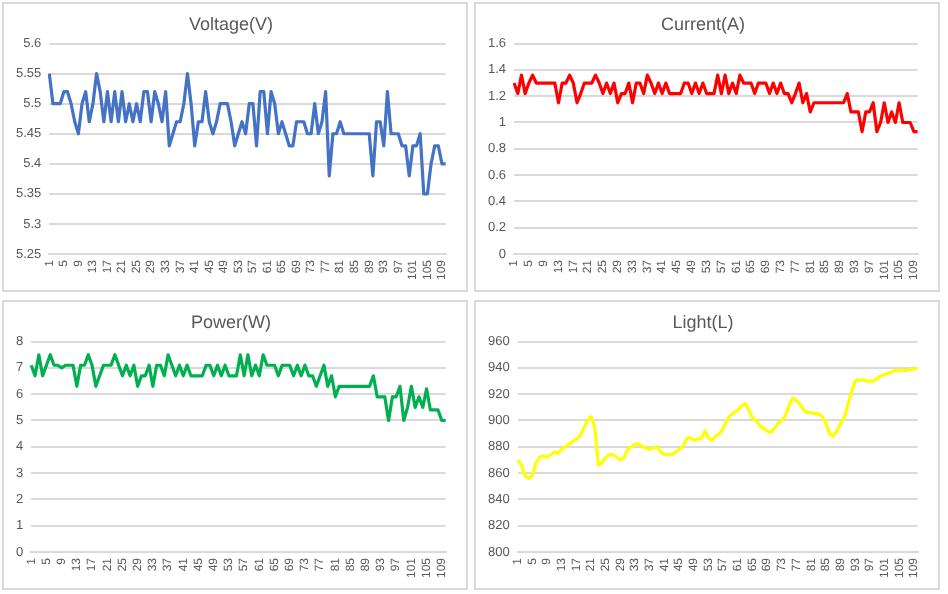 The width and height of the screenshot is (948, 594). What do you see at coordinates (231, 23) in the screenshot?
I see `chart-title: Voltage(V)` at bounding box center [231, 23].